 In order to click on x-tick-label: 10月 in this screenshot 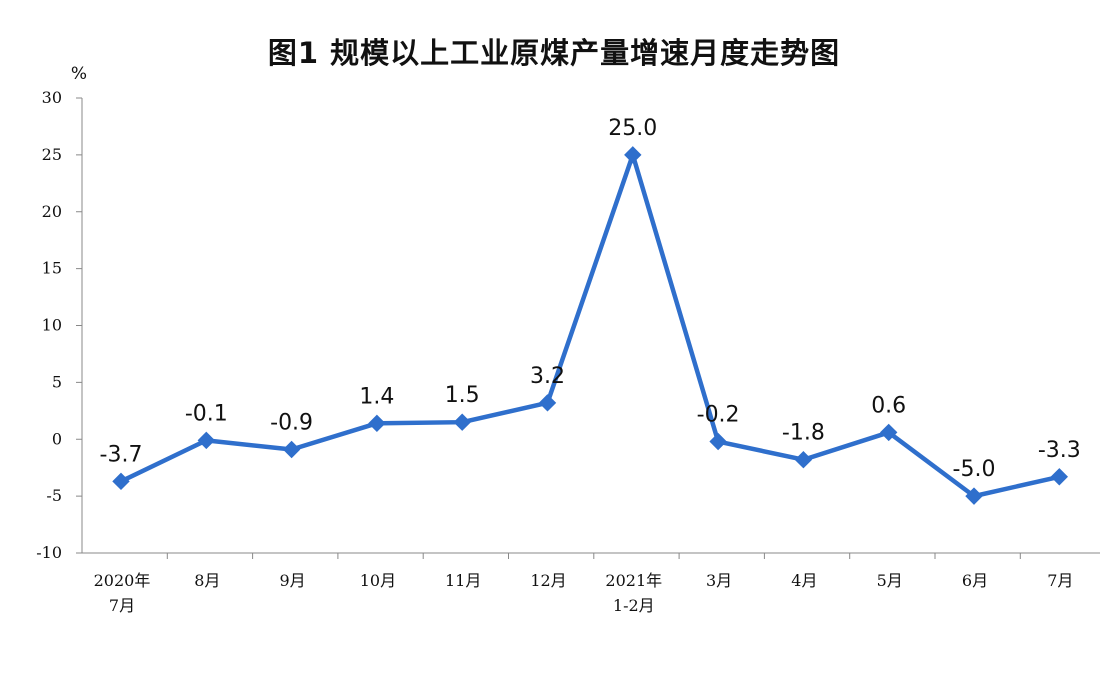, I will do `click(378, 580)`.